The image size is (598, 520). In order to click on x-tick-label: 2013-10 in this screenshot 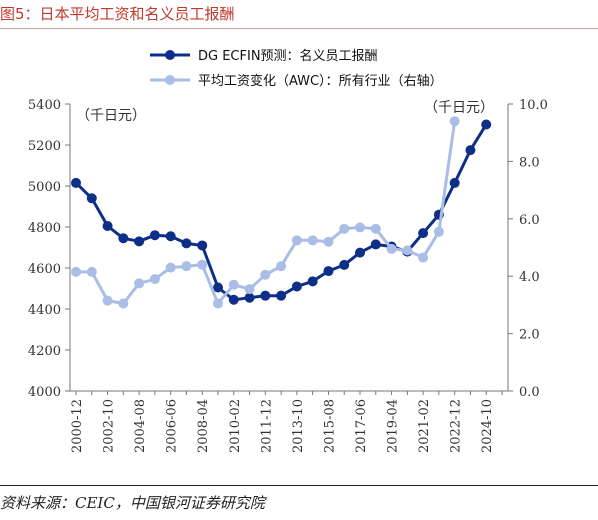, I will do `click(298, 426)`.